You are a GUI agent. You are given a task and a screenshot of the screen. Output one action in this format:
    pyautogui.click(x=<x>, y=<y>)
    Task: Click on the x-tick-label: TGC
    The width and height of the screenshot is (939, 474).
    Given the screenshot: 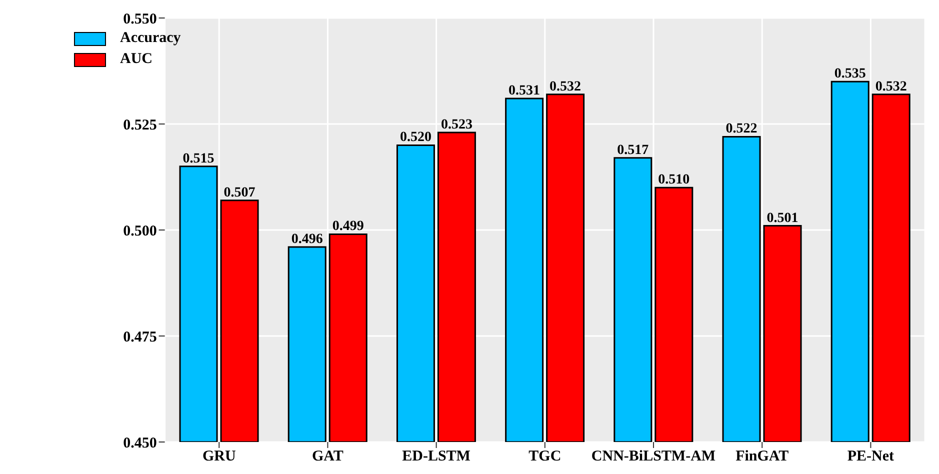 What is the action you would take?
    pyautogui.click(x=545, y=456)
    